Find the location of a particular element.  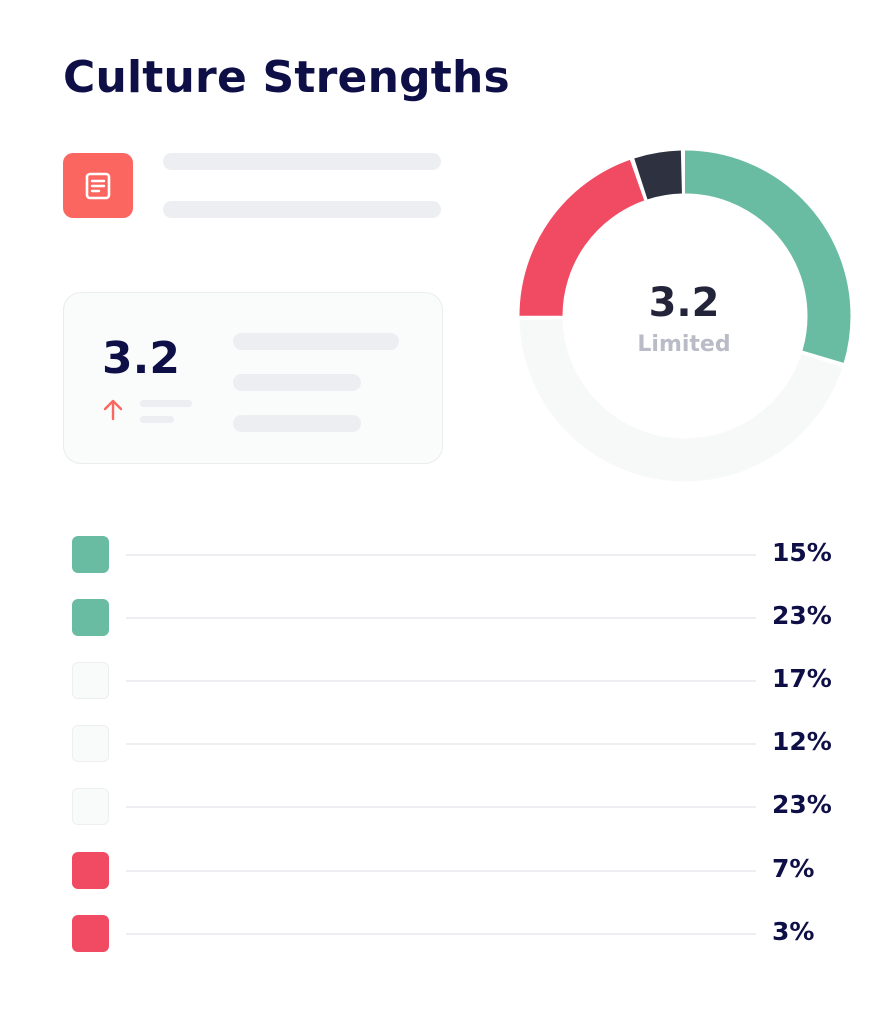

legend-row: 17% is located at coordinates (462, 681).